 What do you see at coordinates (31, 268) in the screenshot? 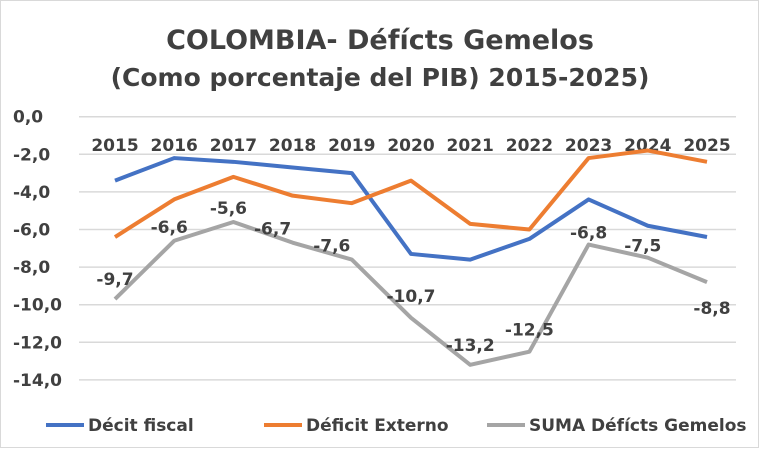
I see `y-tick-label: -8,0` at bounding box center [31, 268].